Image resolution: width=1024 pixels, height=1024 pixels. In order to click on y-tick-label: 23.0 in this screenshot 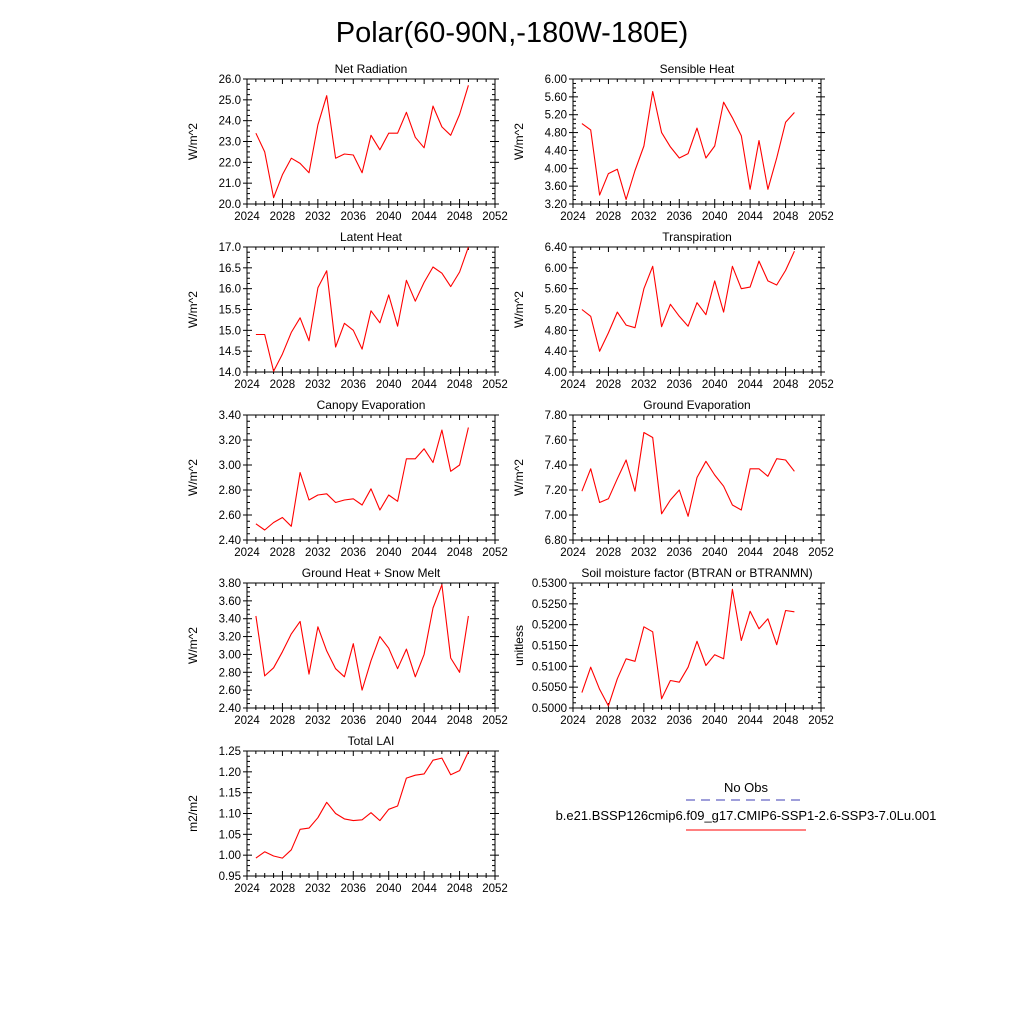, I will do `click(230, 143)`.